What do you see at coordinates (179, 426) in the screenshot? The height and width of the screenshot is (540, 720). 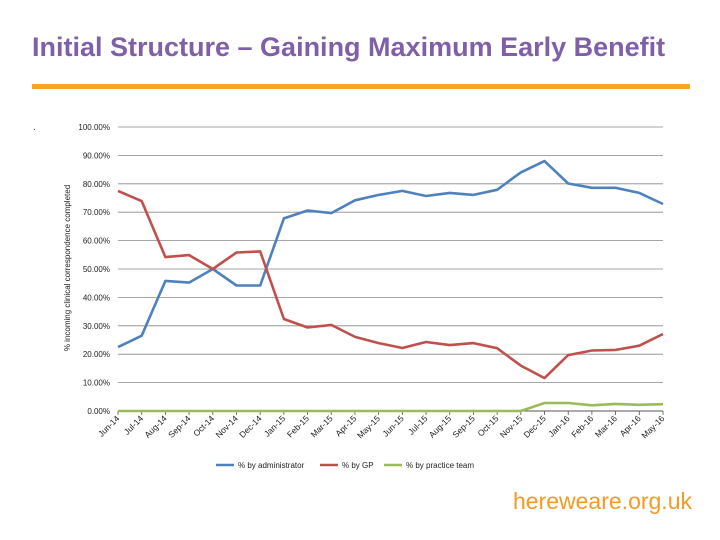 I see `x-tick-label: Sep-14` at bounding box center [179, 426].